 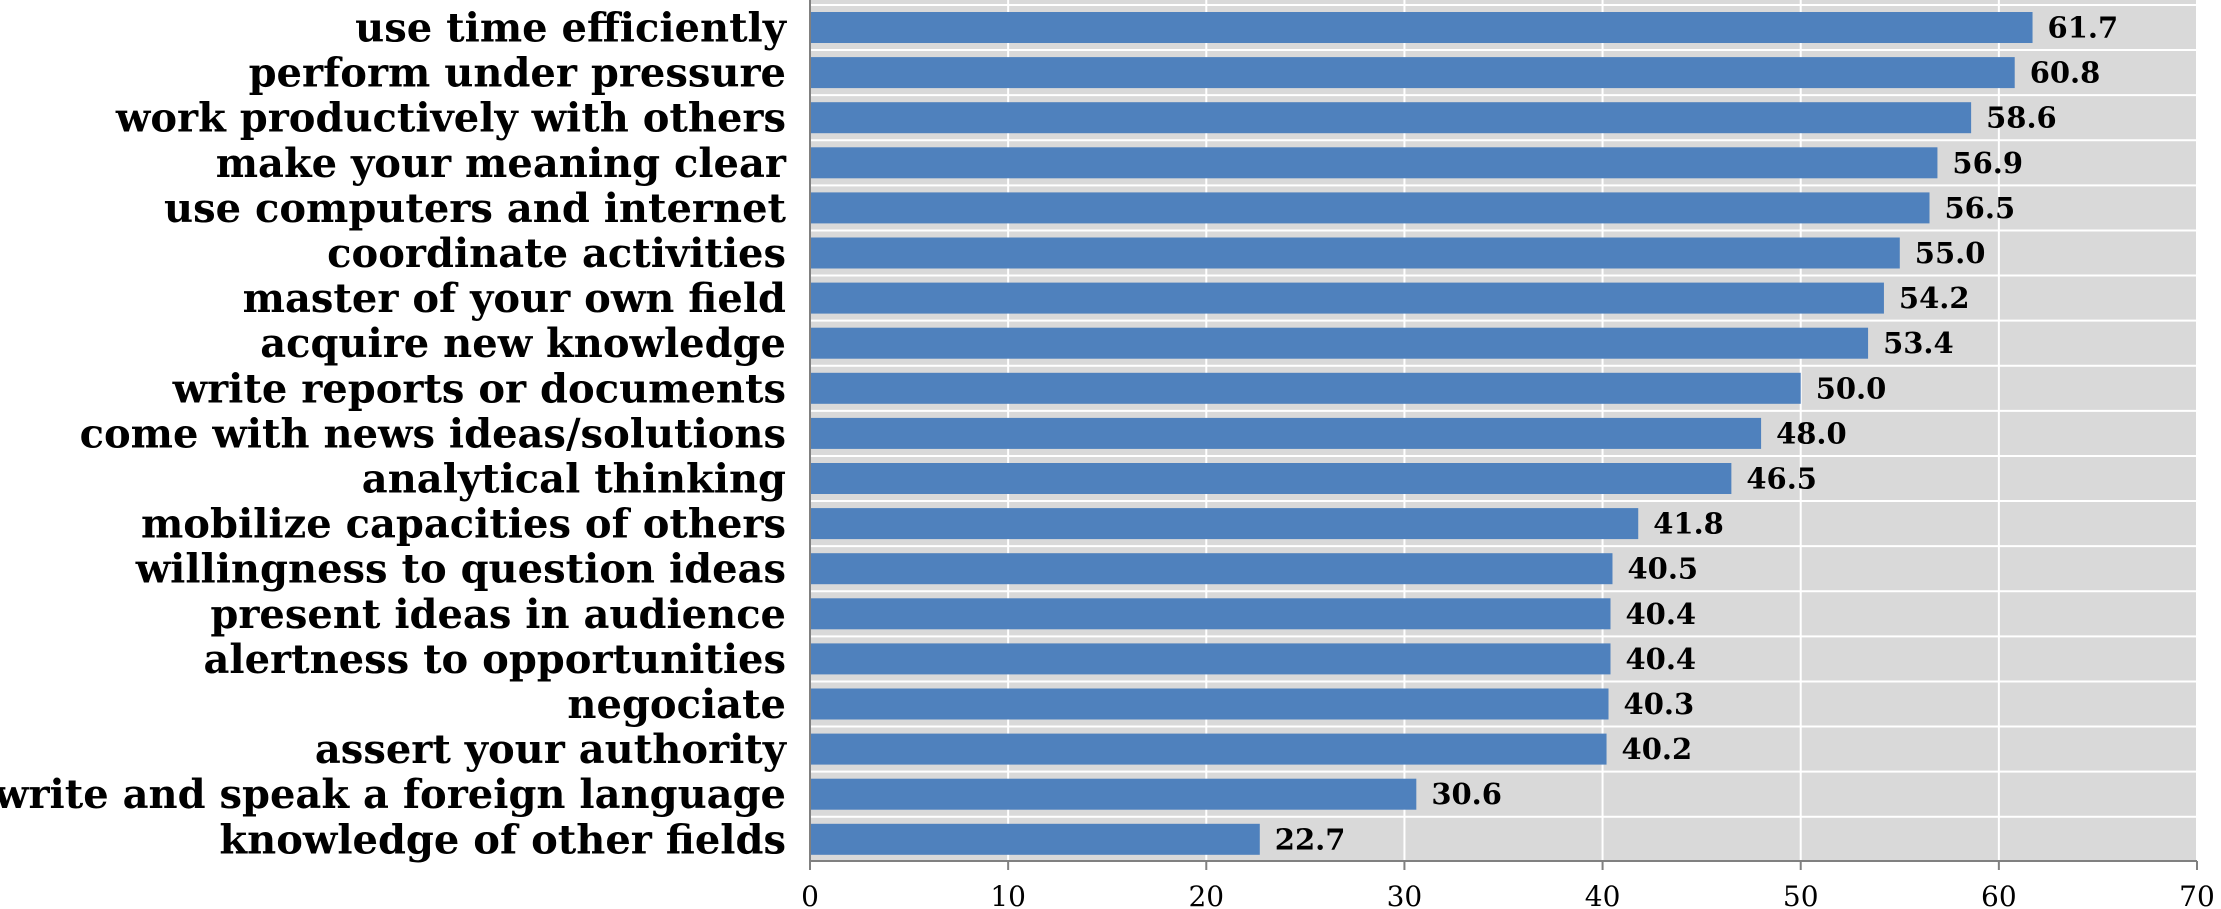 I want to click on data-label: 30.6, so click(x=1466, y=794).